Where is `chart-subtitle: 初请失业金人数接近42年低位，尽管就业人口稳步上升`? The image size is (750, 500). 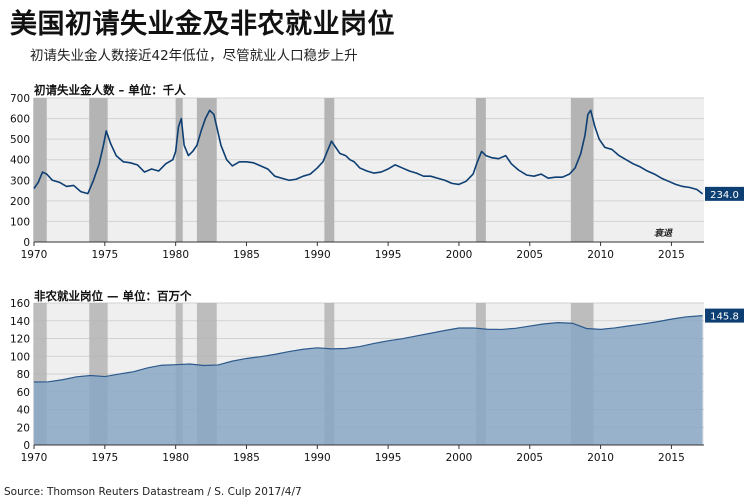 chart-subtitle: 初请失业金人数接近42年低位，尽管就业人口稳步上升 is located at coordinates (194, 56).